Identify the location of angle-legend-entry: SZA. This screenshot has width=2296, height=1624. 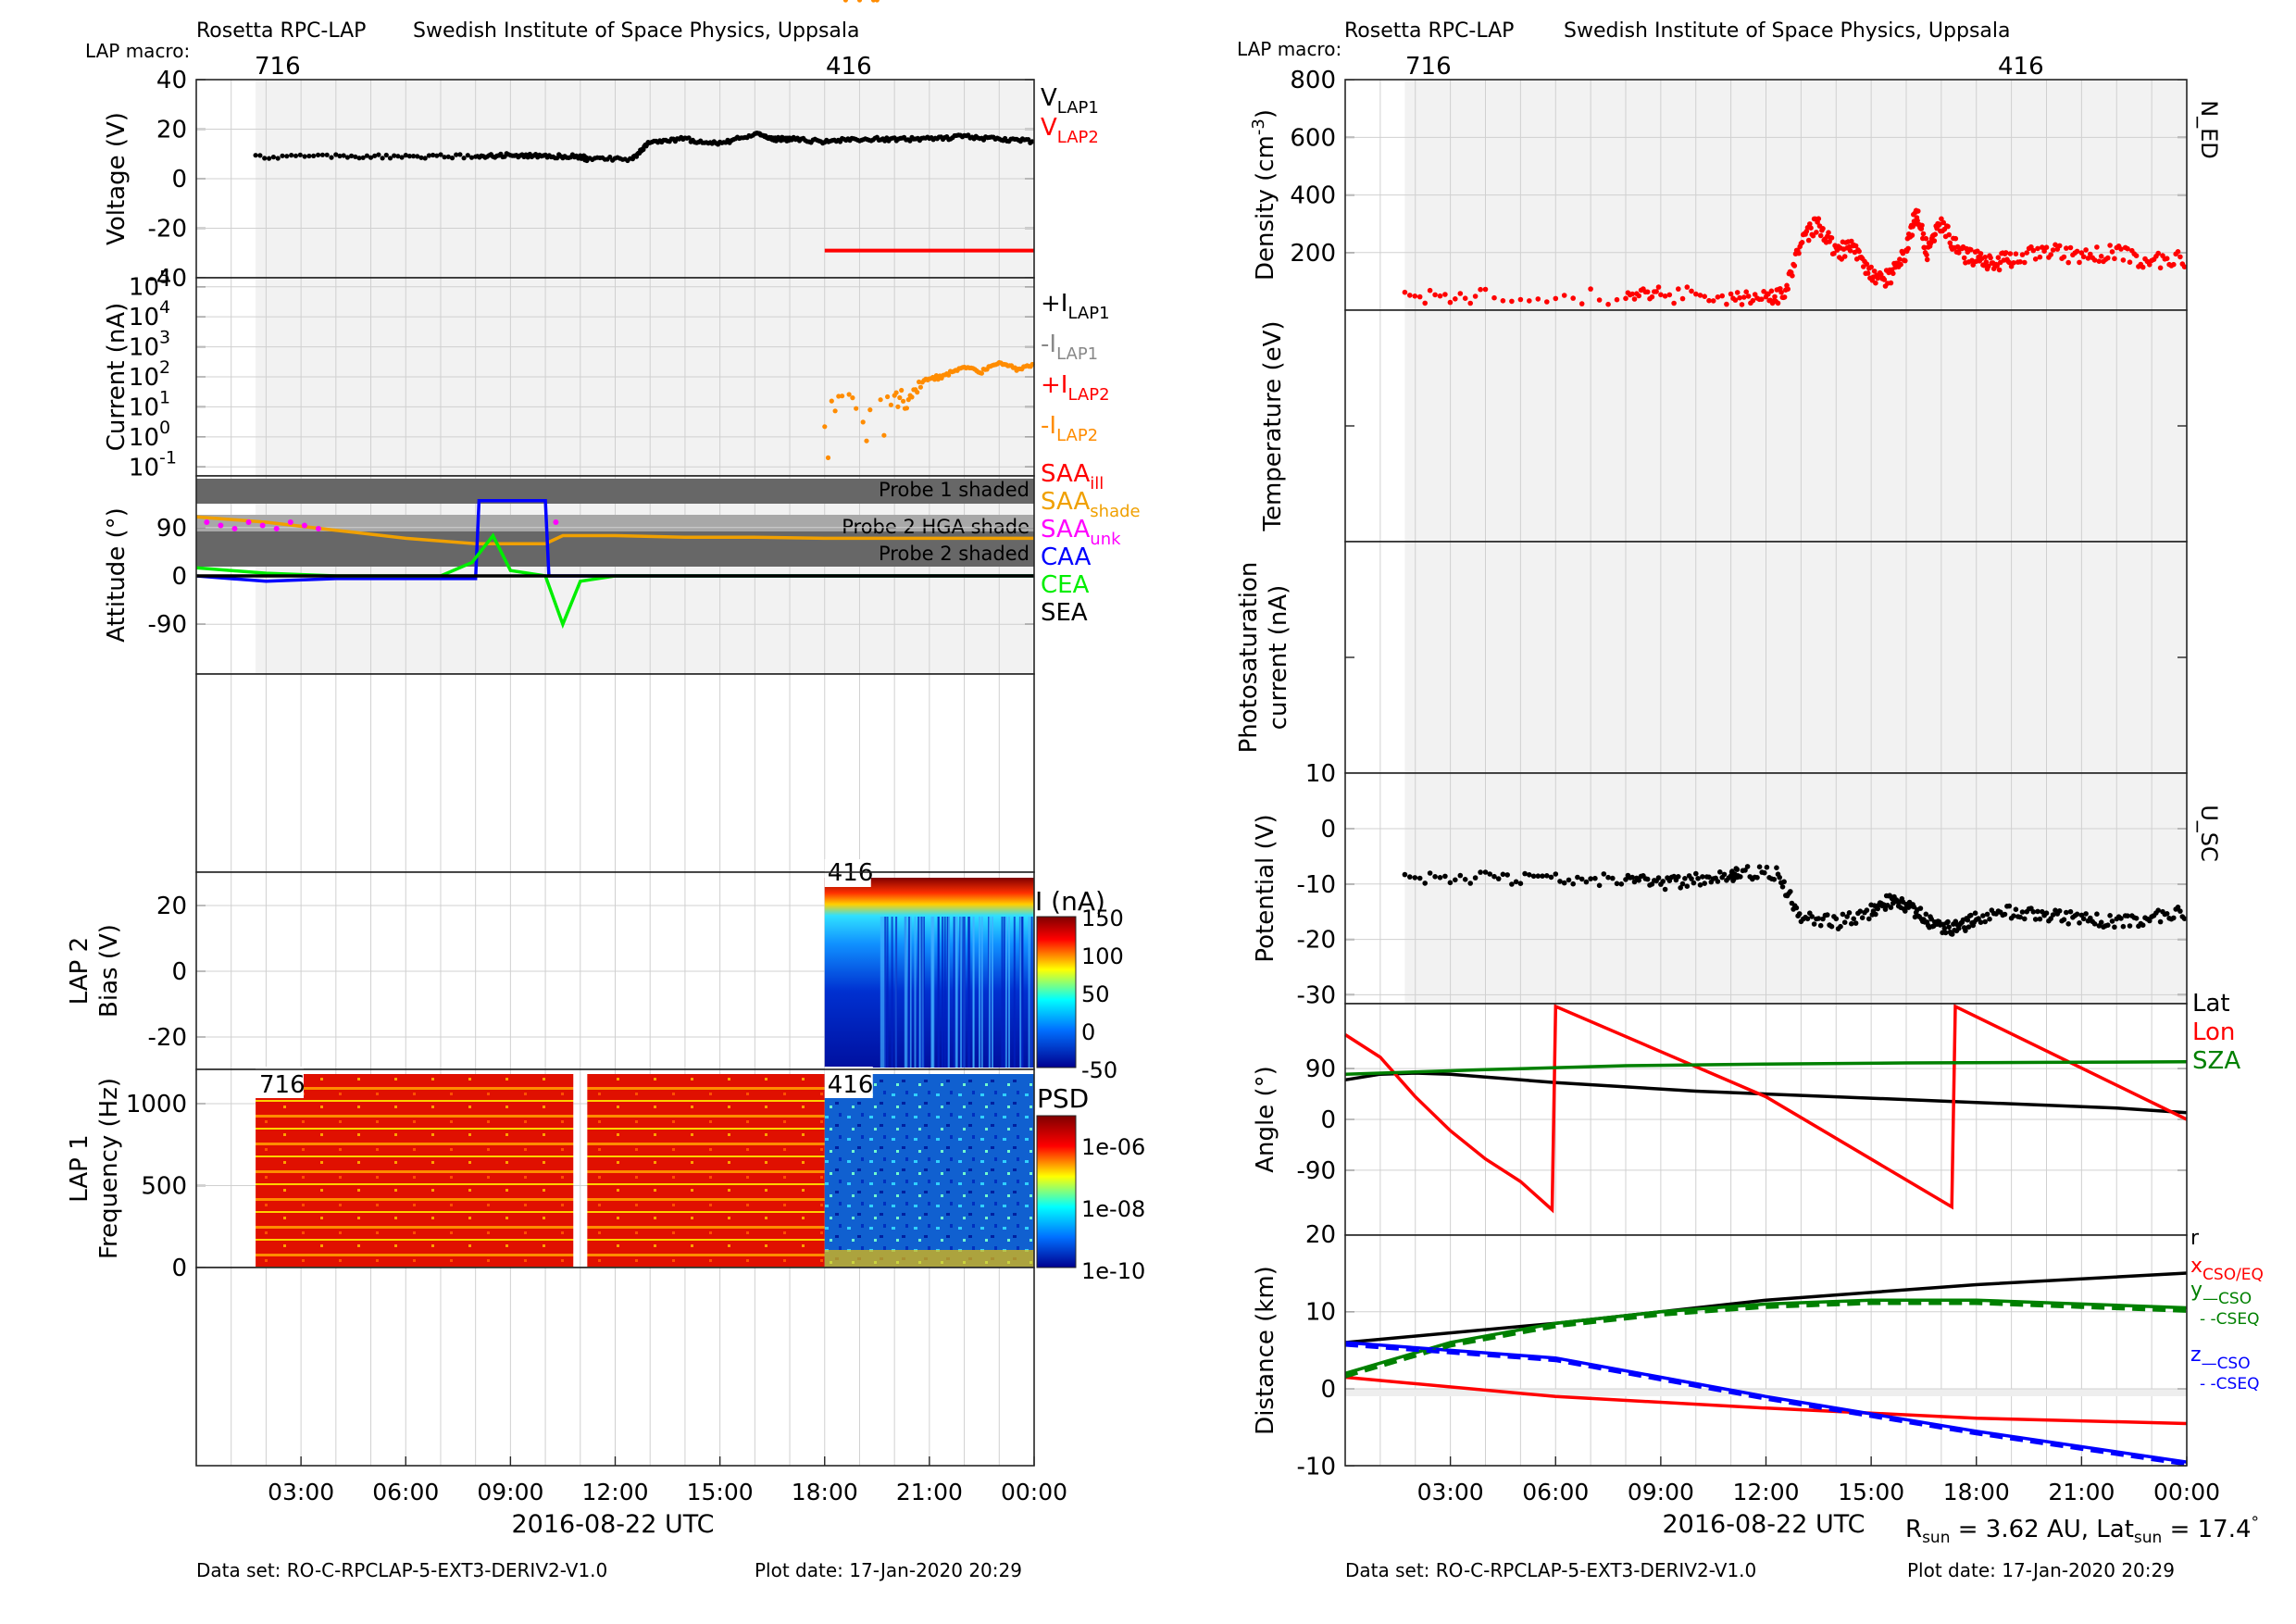
(2216, 1061).